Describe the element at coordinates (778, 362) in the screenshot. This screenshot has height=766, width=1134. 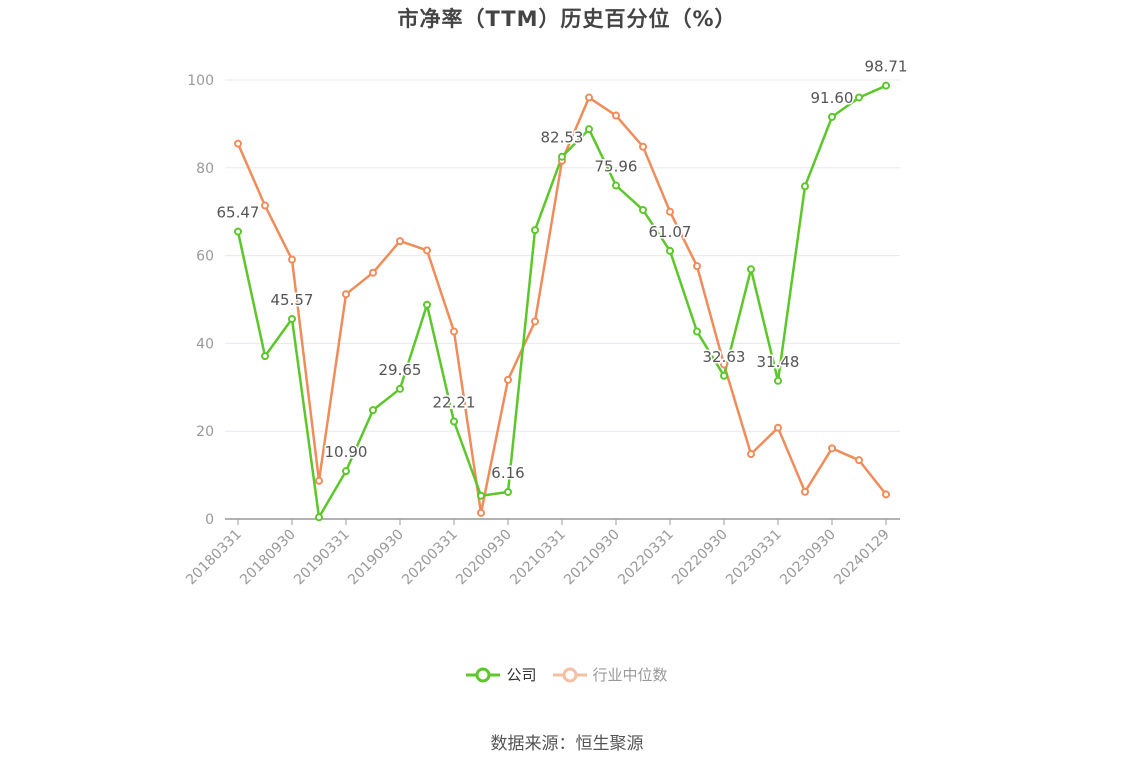
I see `data-label: 31.48` at that location.